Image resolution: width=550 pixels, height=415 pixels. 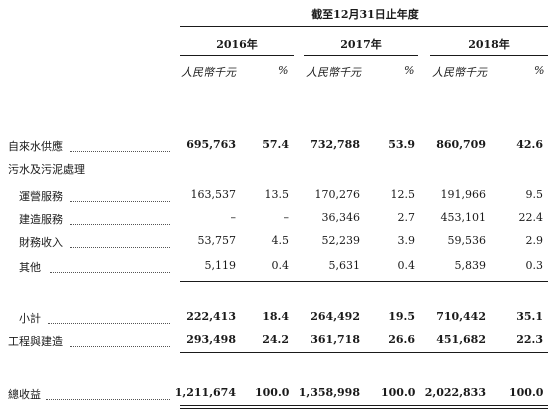 What do you see at coordinates (455, 392) in the screenshot?
I see `cell-2018-amount: 2,022,833` at bounding box center [455, 392].